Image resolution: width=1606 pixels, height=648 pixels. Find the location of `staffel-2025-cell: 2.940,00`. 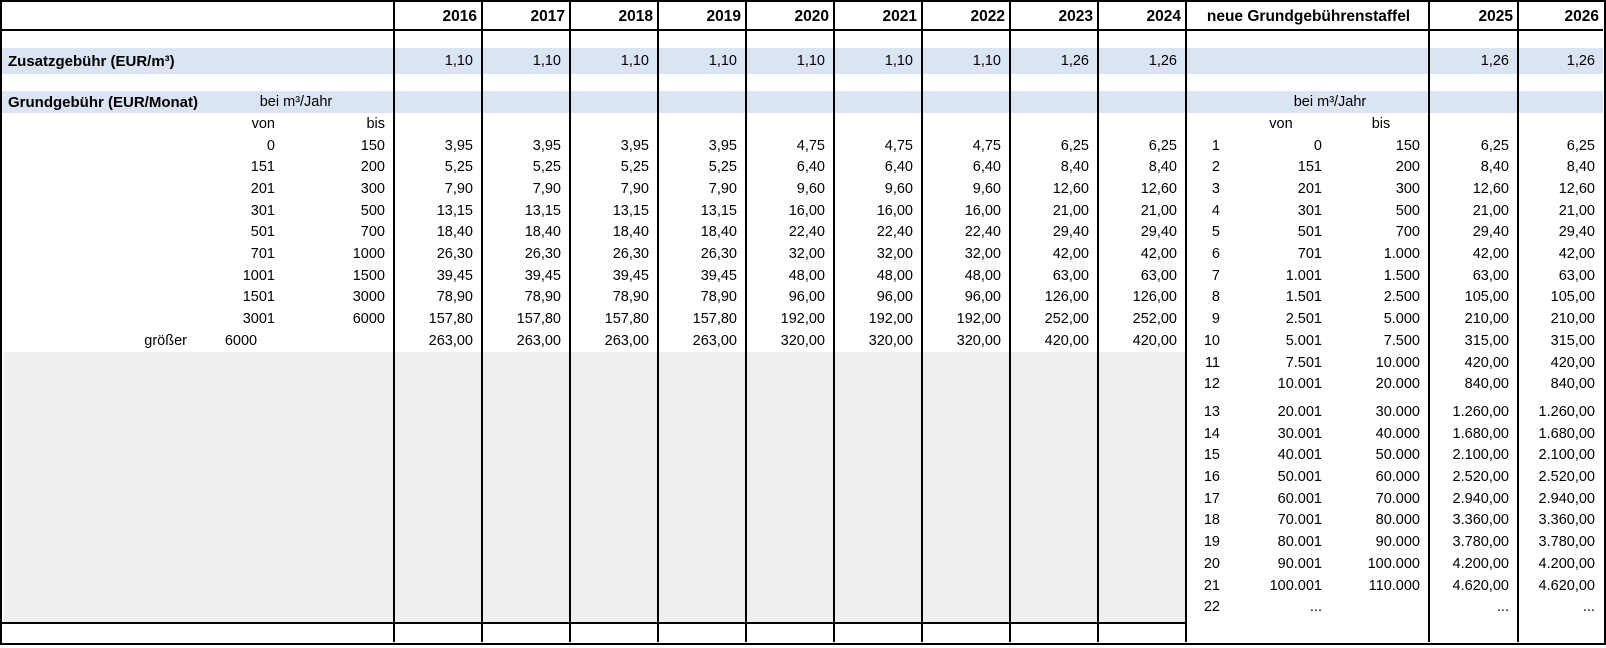

staffel-2025-cell: 2.940,00 is located at coordinates (1480, 498).